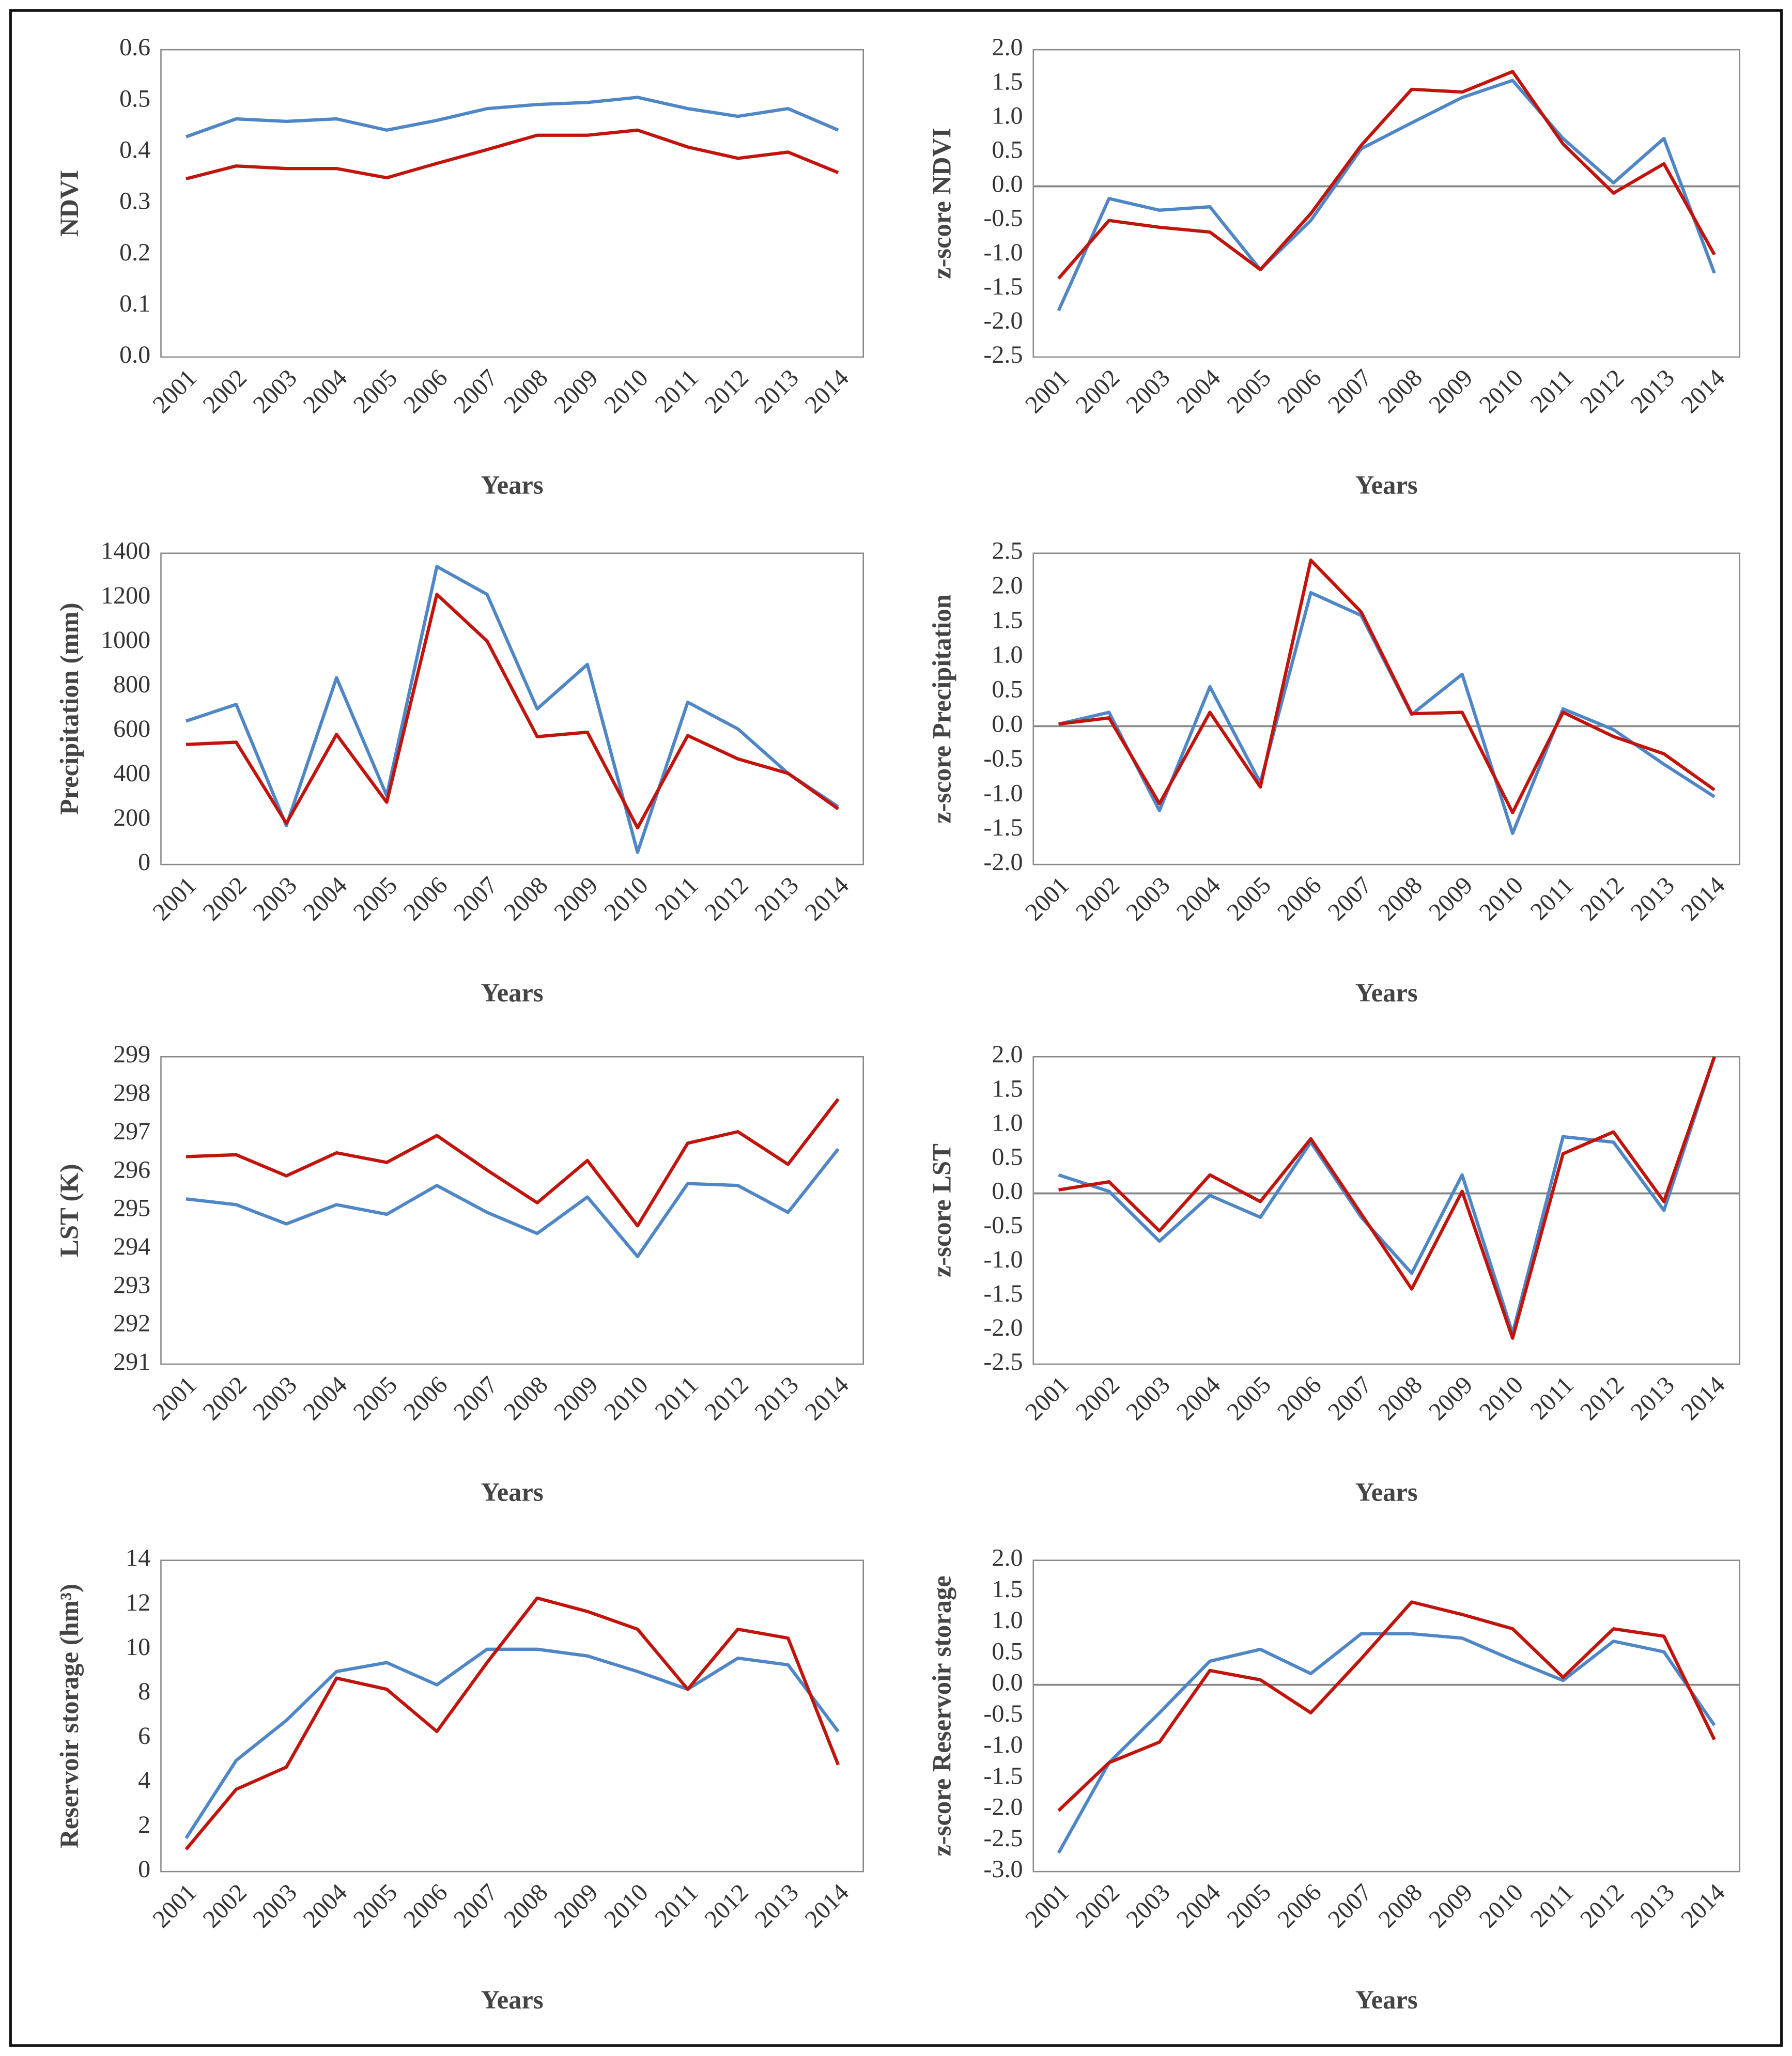 The height and width of the screenshot is (2056, 1792). I want to click on y-tick-label: 2, so click(144, 1824).